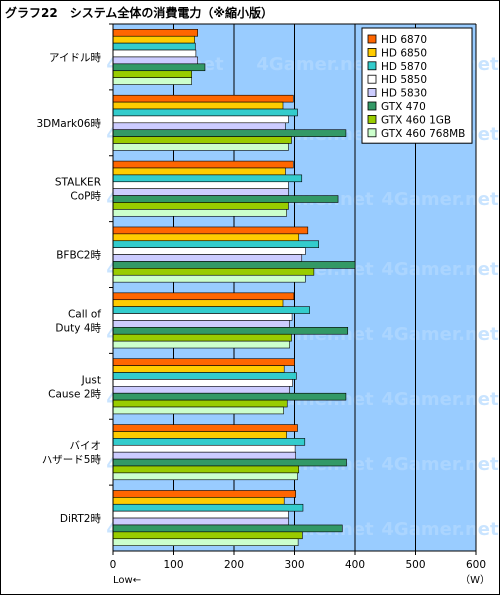 The image size is (500, 595). What do you see at coordinates (423, 134) in the screenshot?
I see `legend-label-7: GTX 460 768MB` at bounding box center [423, 134].